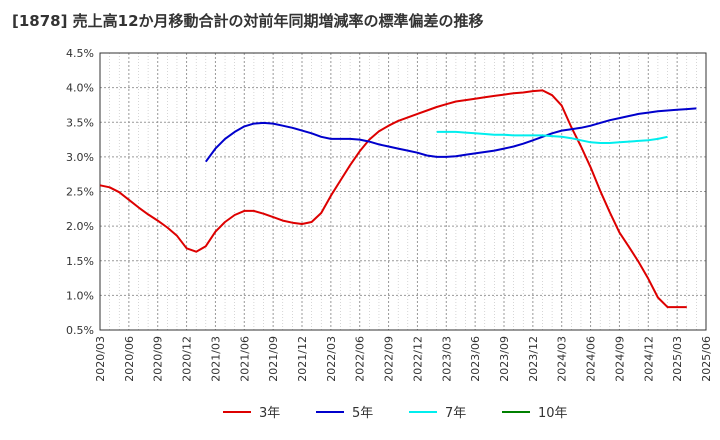 The image size is (720, 440). What do you see at coordinates (591, 359) in the screenshot?
I see `x-tick-label: 2024/06` at bounding box center [591, 359].